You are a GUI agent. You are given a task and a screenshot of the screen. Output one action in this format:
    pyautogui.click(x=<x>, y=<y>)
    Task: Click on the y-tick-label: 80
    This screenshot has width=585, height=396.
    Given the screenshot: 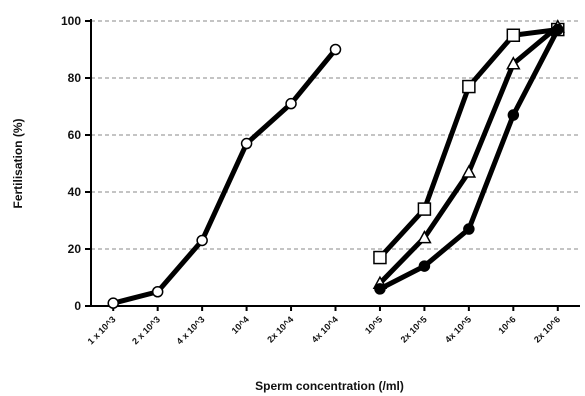 What is the action you would take?
    pyautogui.click(x=75, y=78)
    